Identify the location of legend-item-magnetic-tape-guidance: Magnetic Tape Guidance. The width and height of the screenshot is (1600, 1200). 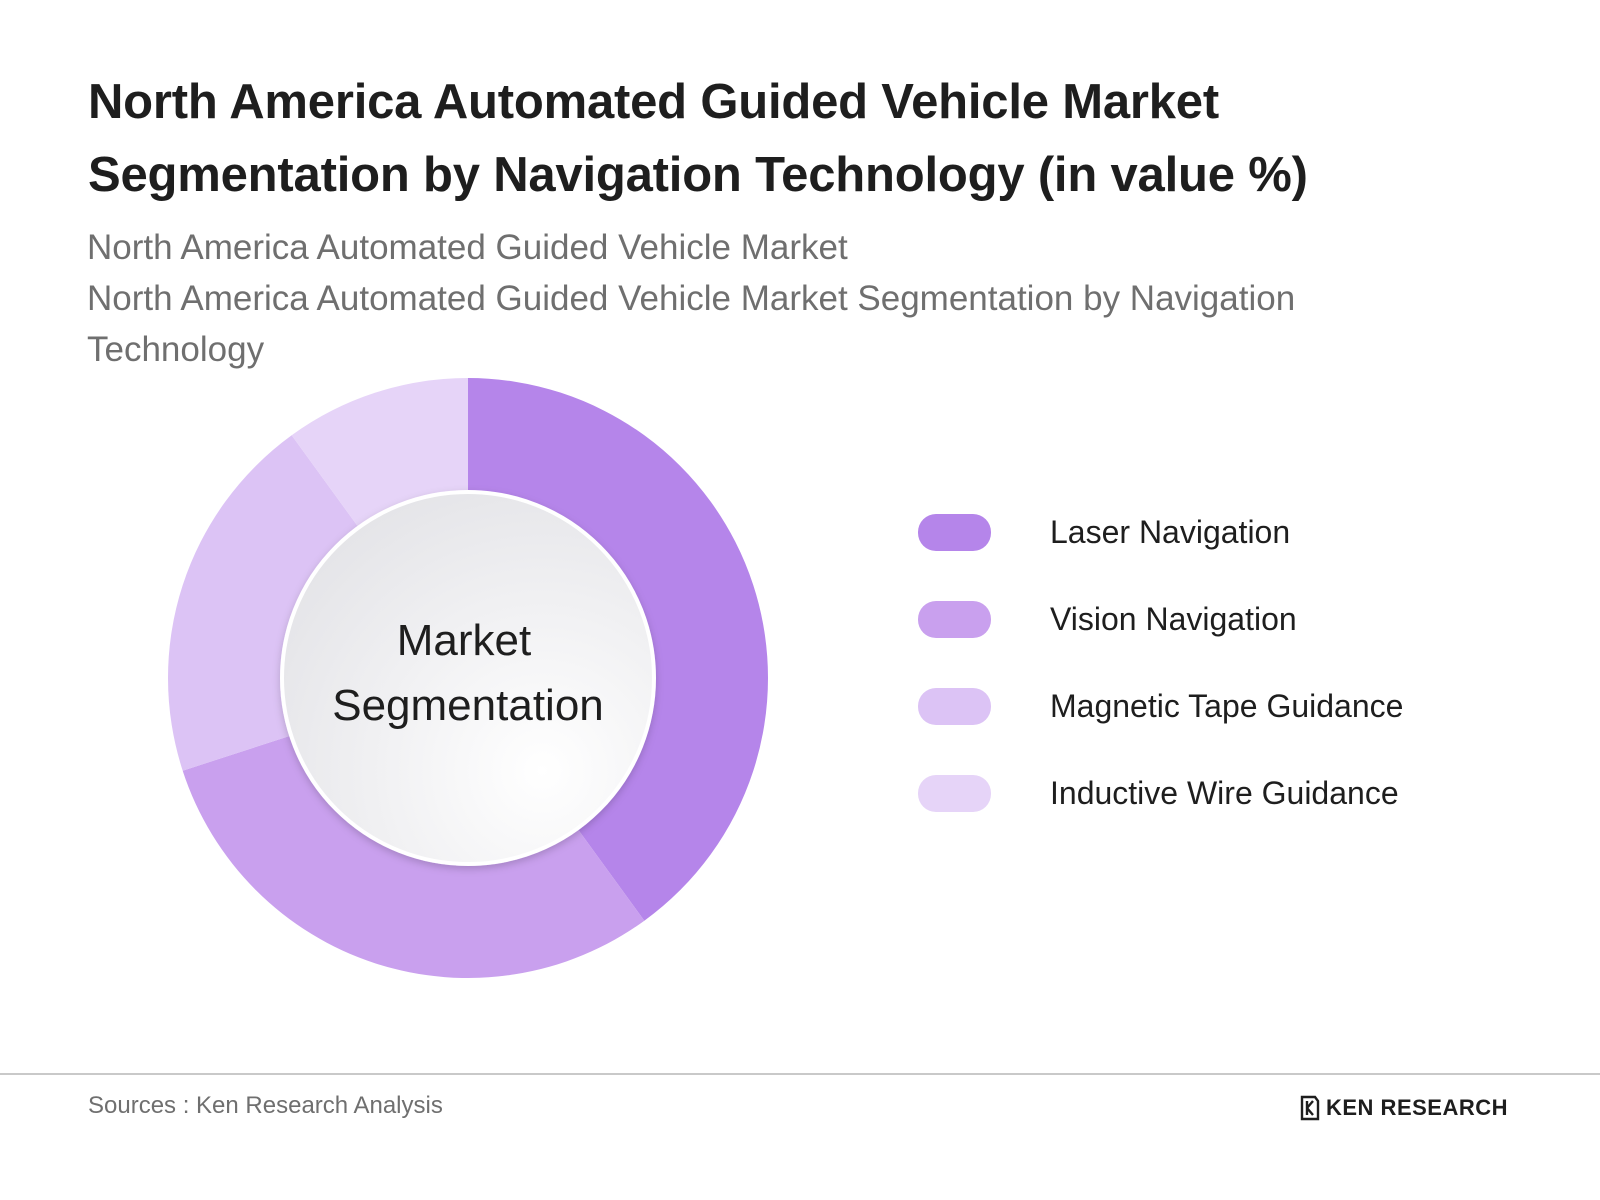
(1198, 706).